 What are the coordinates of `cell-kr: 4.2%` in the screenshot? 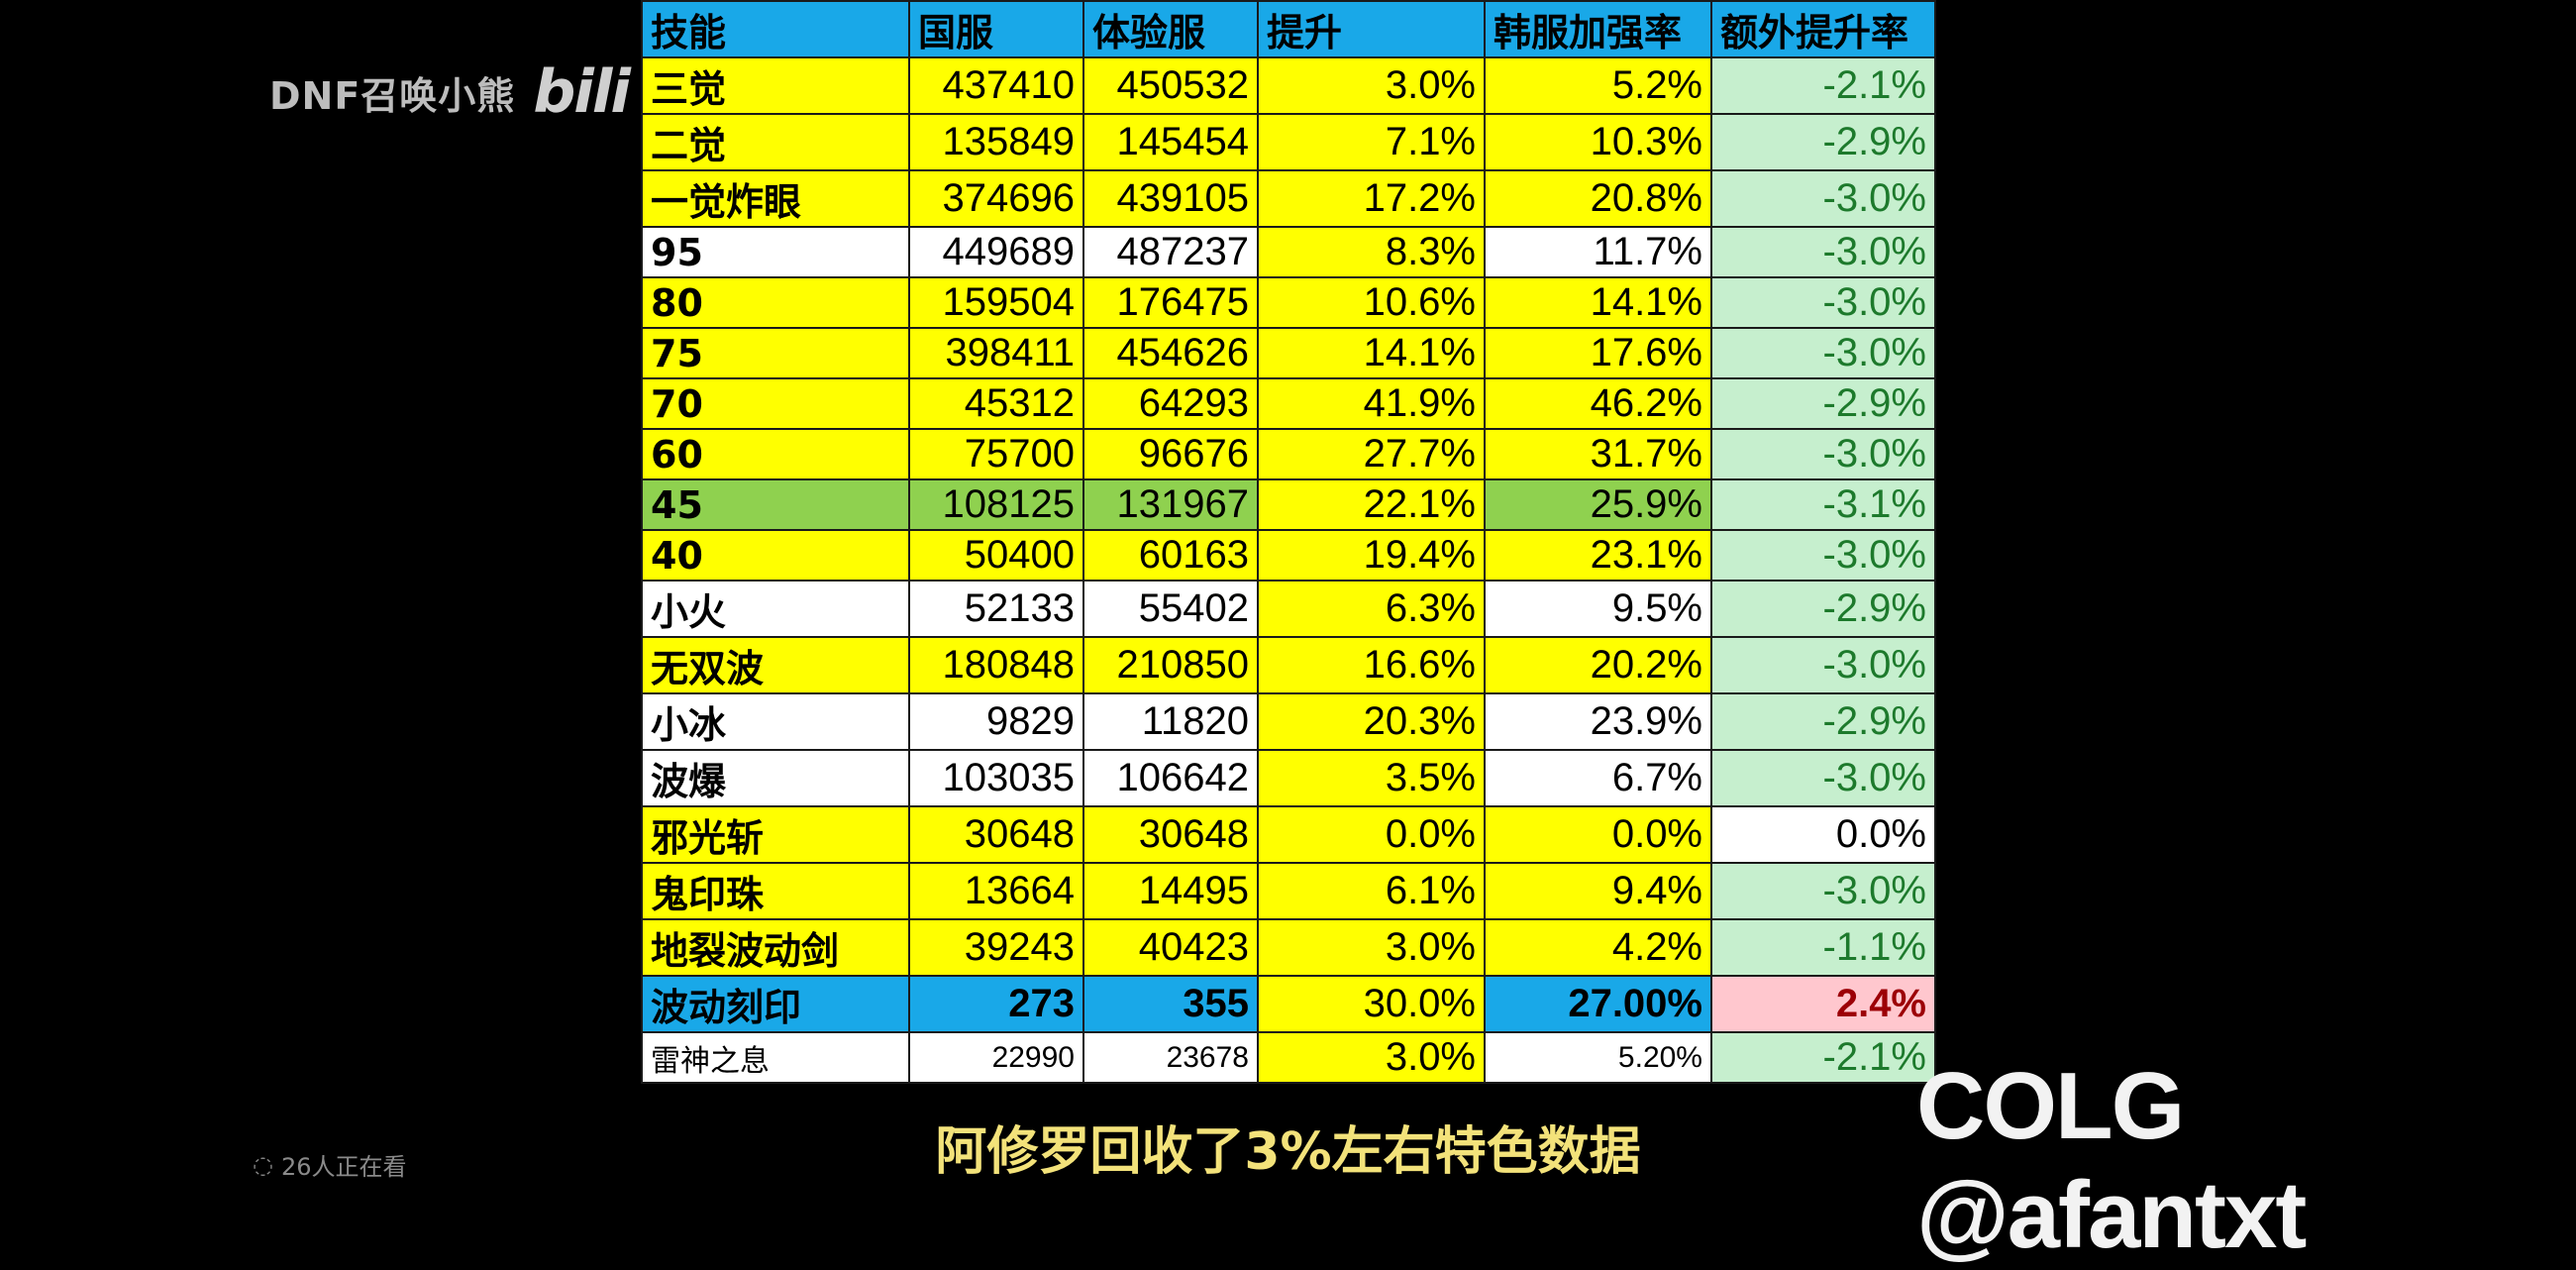 It's located at (1598, 947).